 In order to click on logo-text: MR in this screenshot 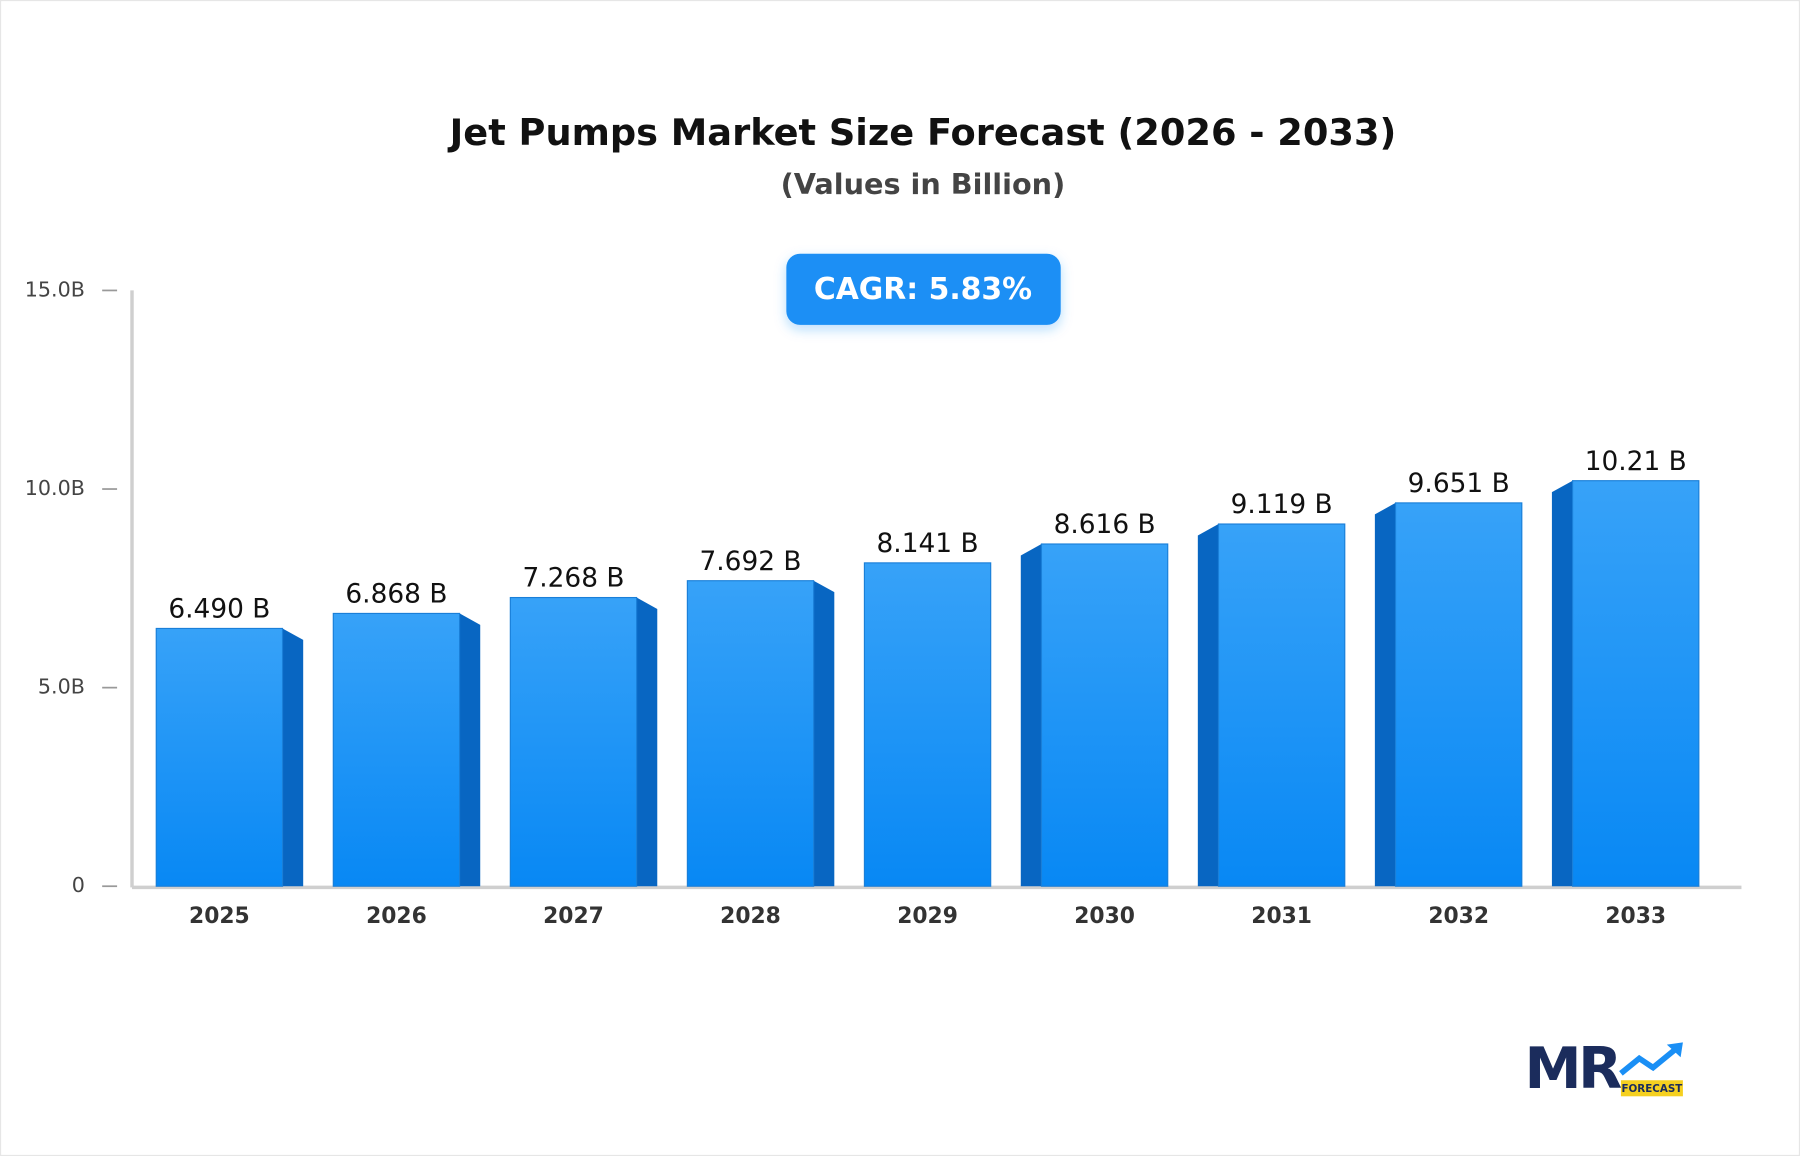, I will do `click(1573, 1068)`.